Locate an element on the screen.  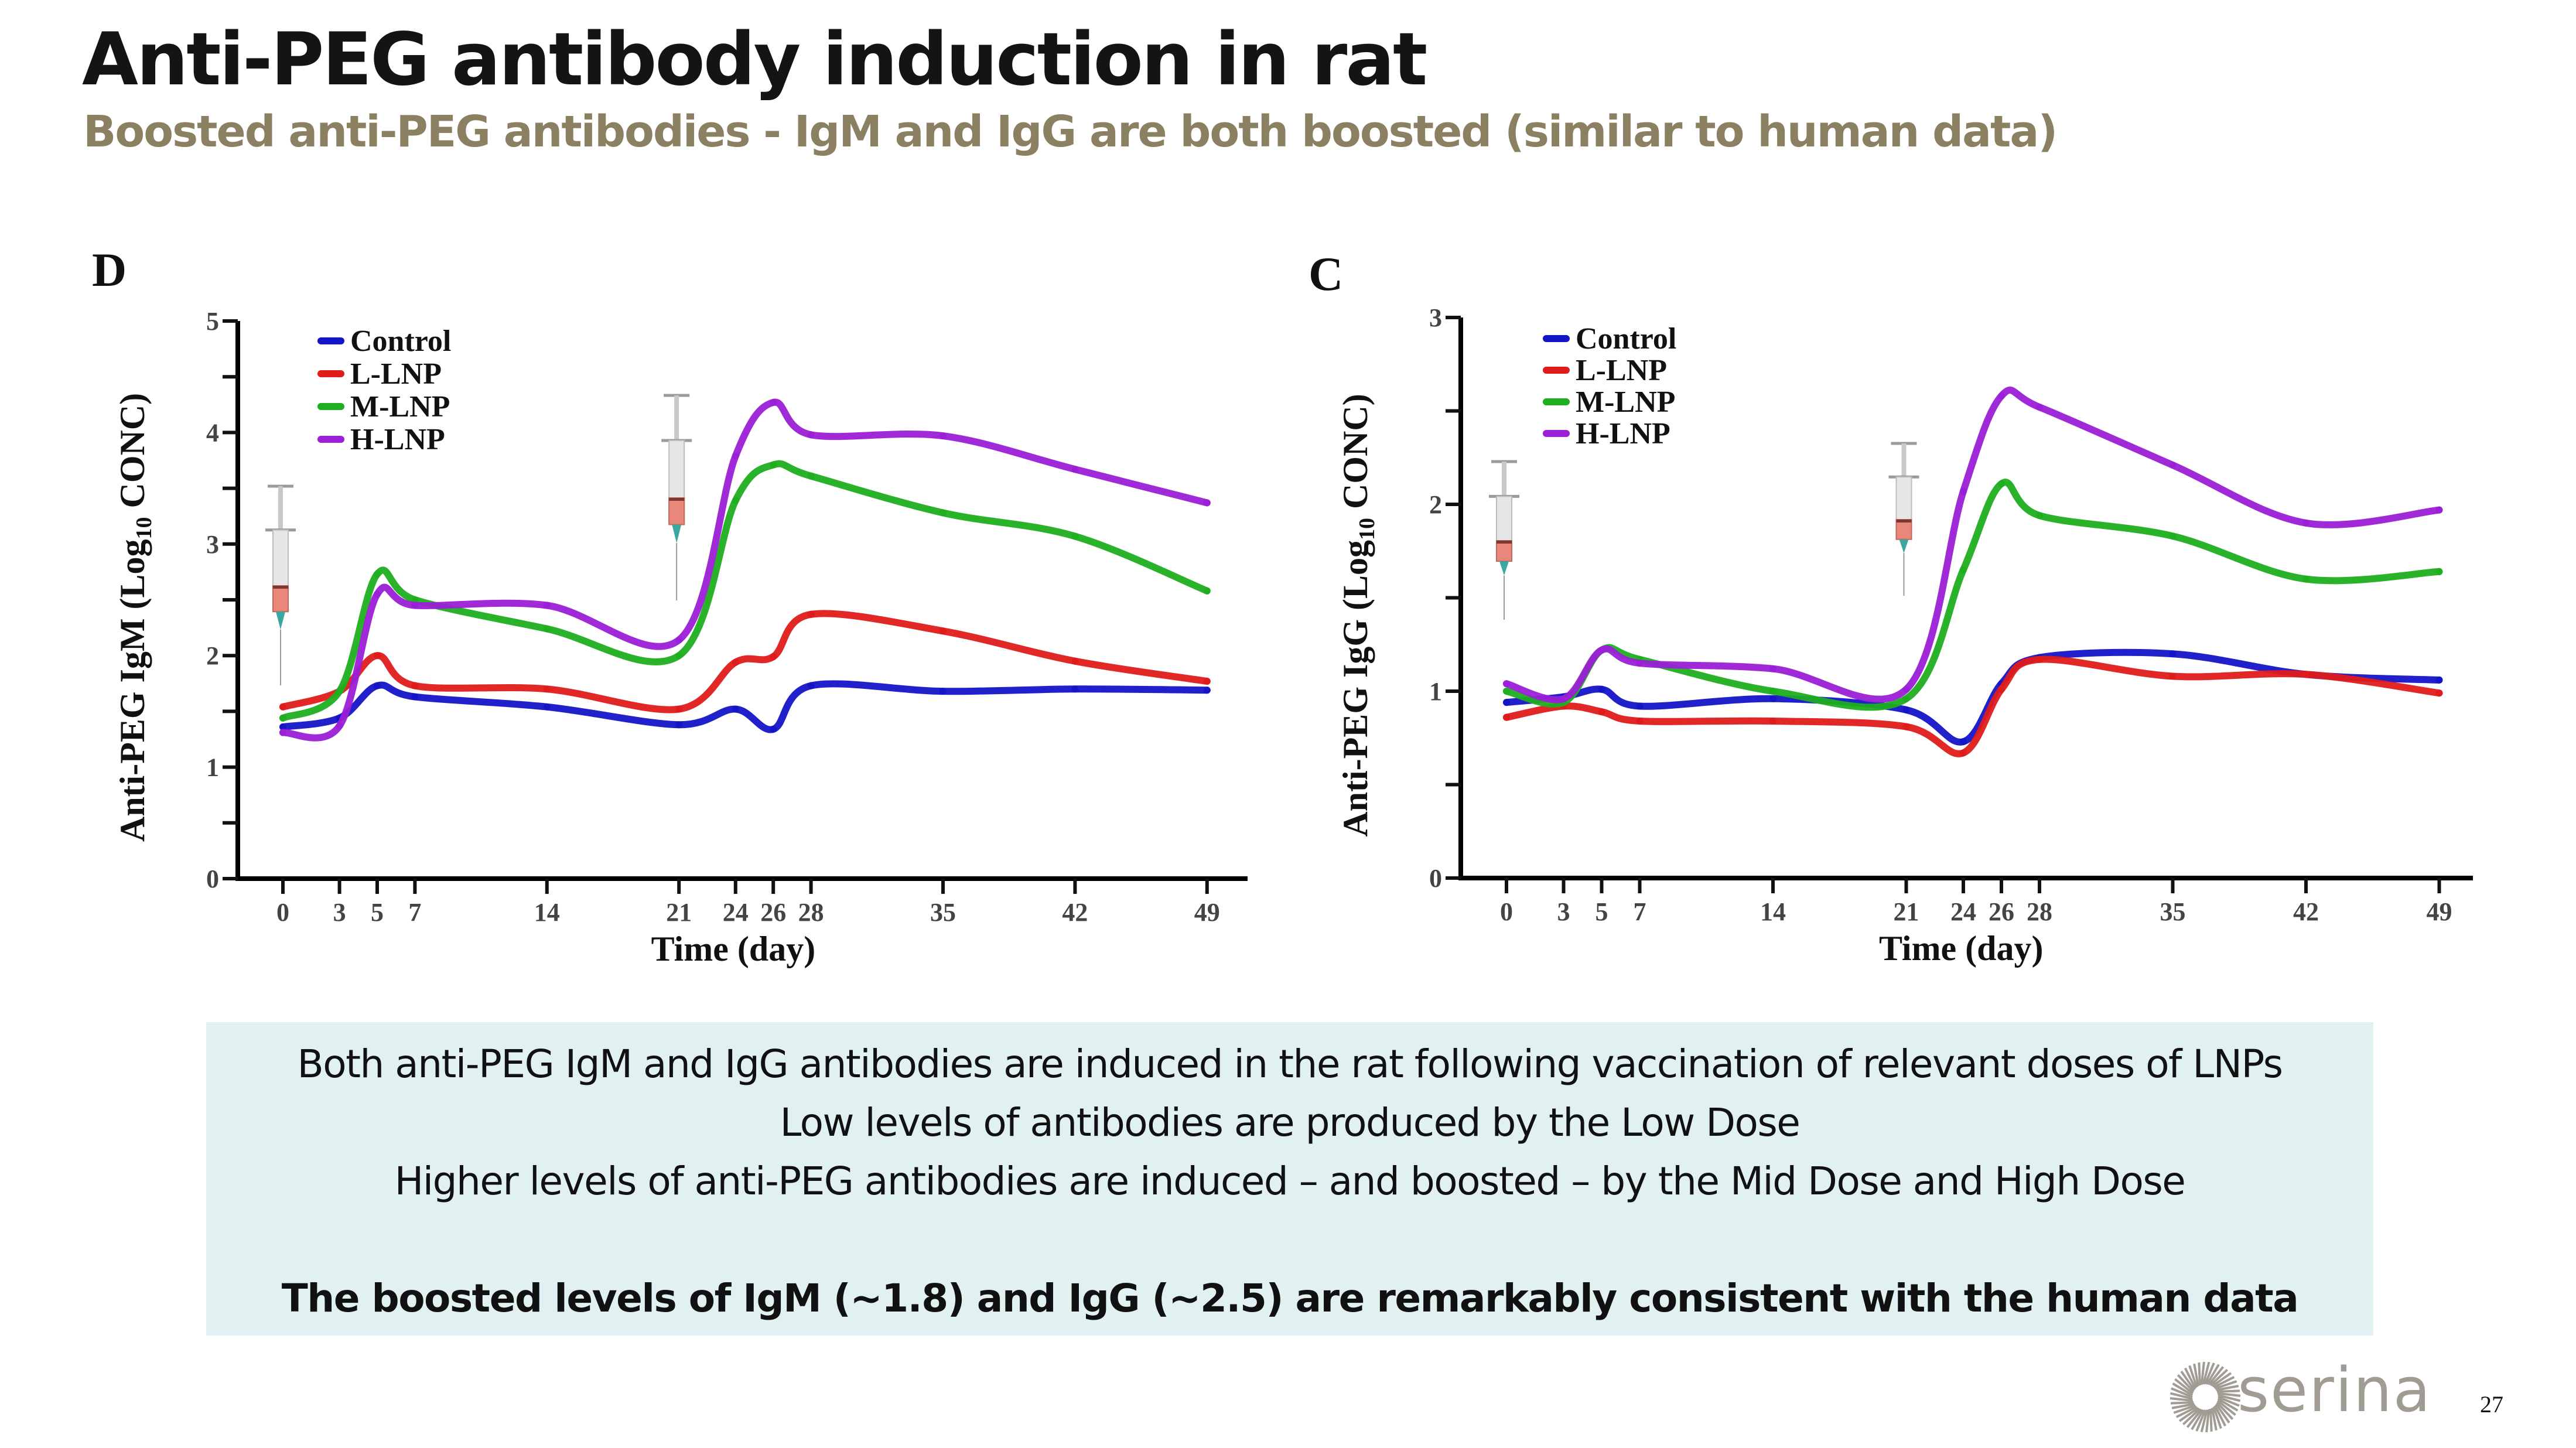
series-line-l-lnp is located at coordinates (745, 661).